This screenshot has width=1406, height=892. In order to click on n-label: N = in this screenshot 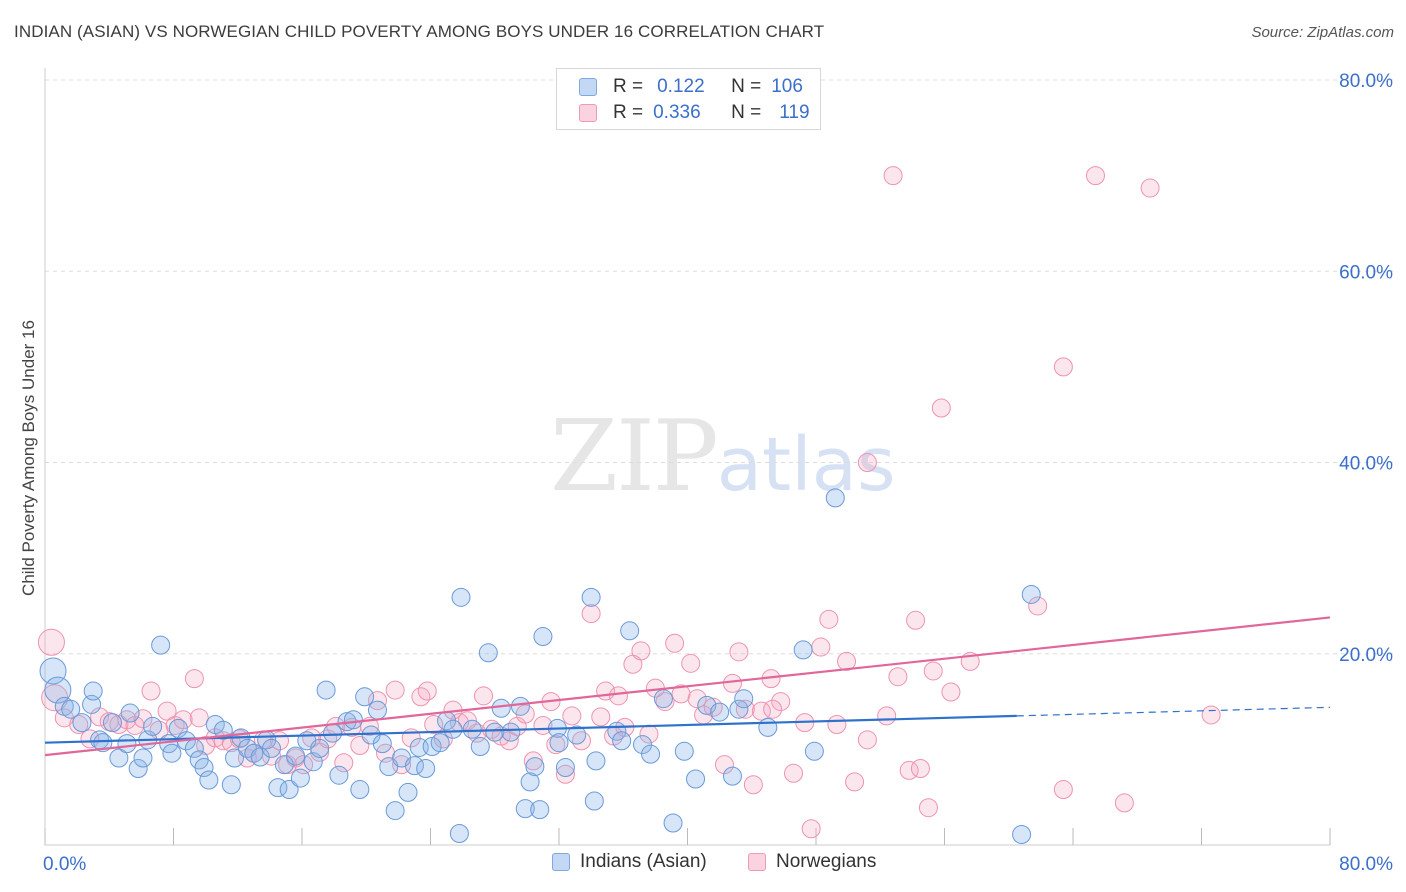, I will do `click(746, 112)`.